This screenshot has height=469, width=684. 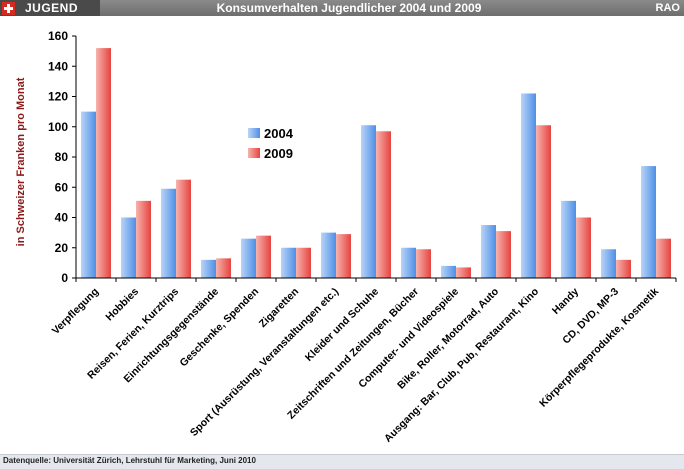 What do you see at coordinates (75, 311) in the screenshot?
I see `x-tick-label: Verpflegung` at bounding box center [75, 311].